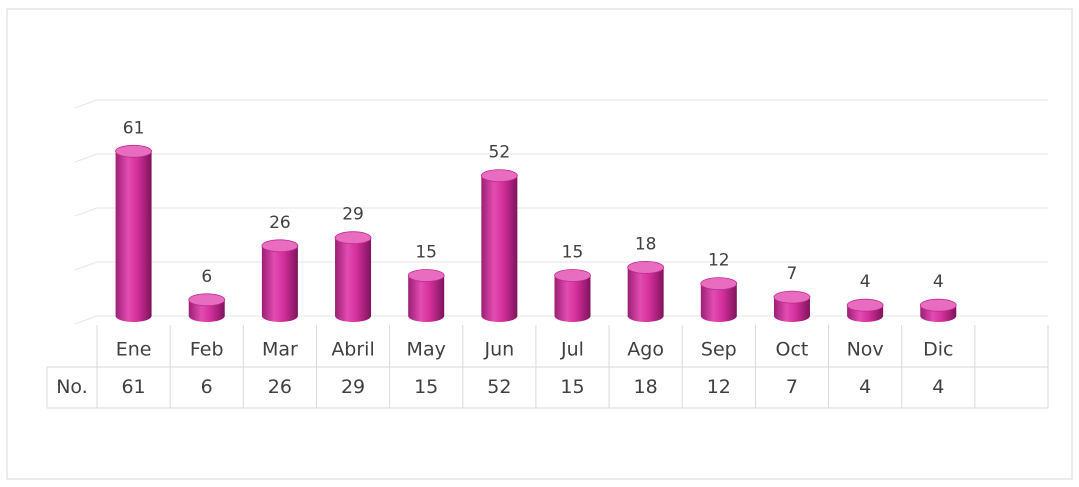  I want to click on table-value: 29, so click(353, 387).